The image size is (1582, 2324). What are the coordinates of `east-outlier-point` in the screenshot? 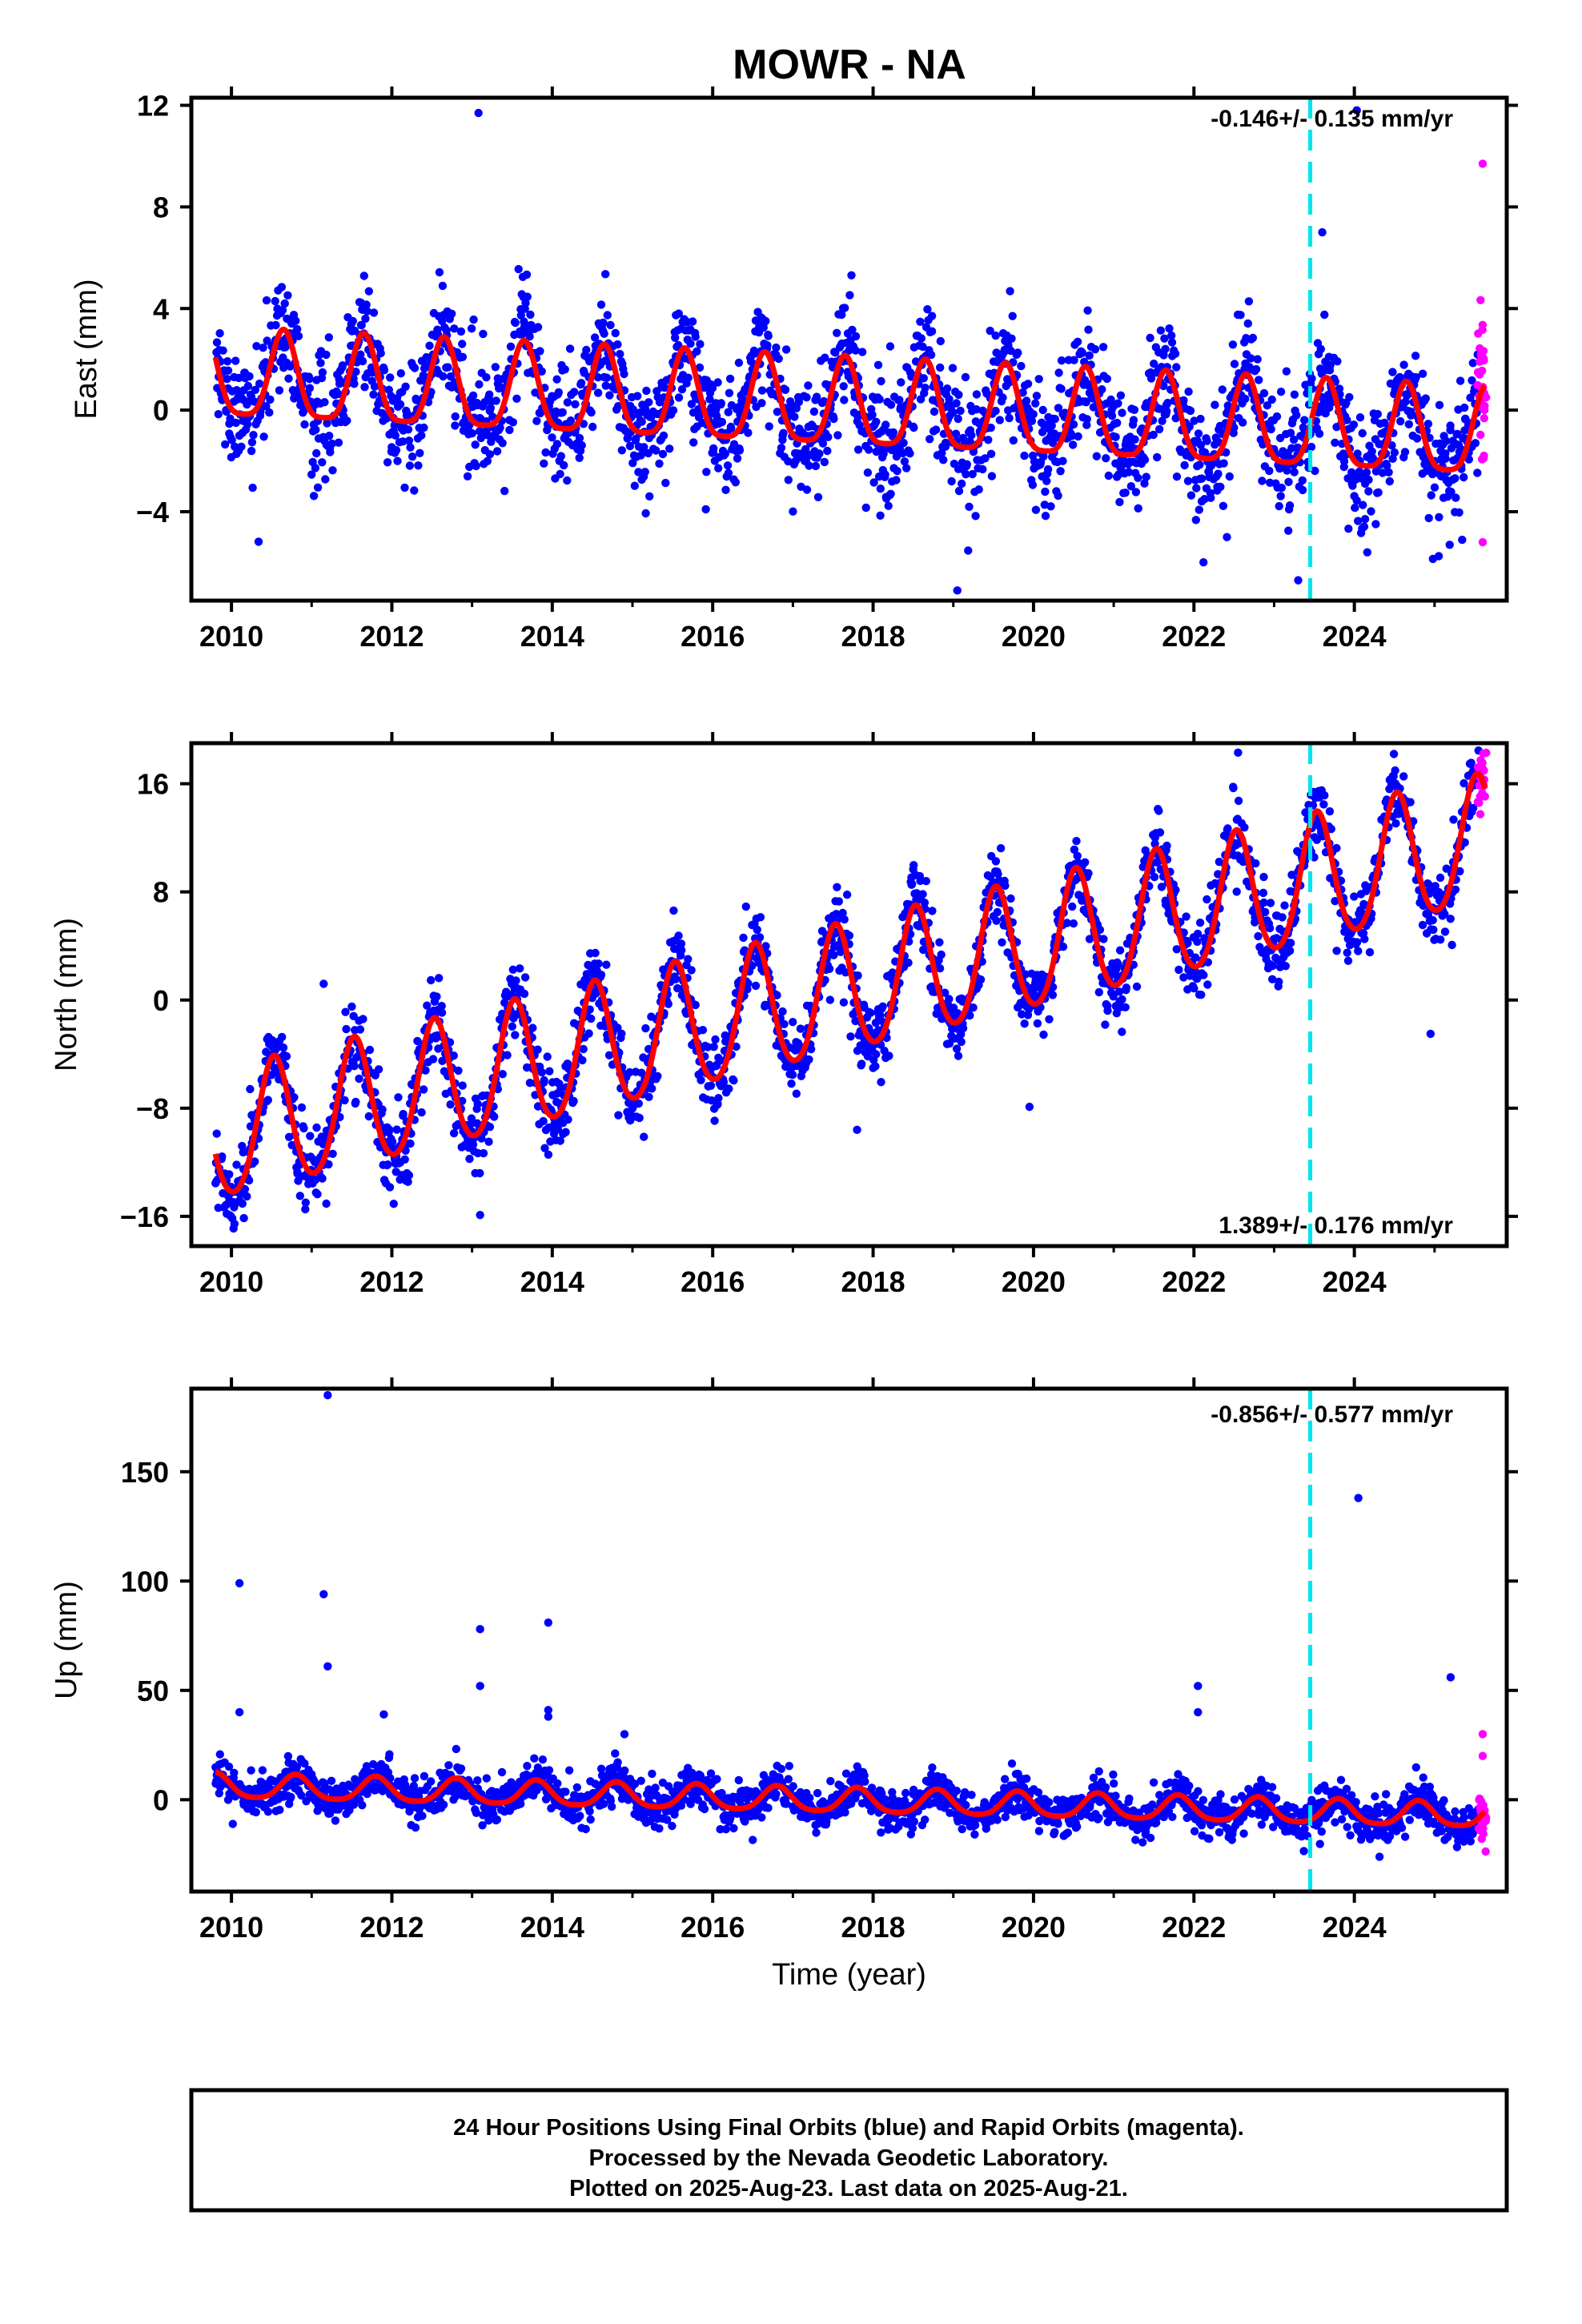 It's located at (479, 113).